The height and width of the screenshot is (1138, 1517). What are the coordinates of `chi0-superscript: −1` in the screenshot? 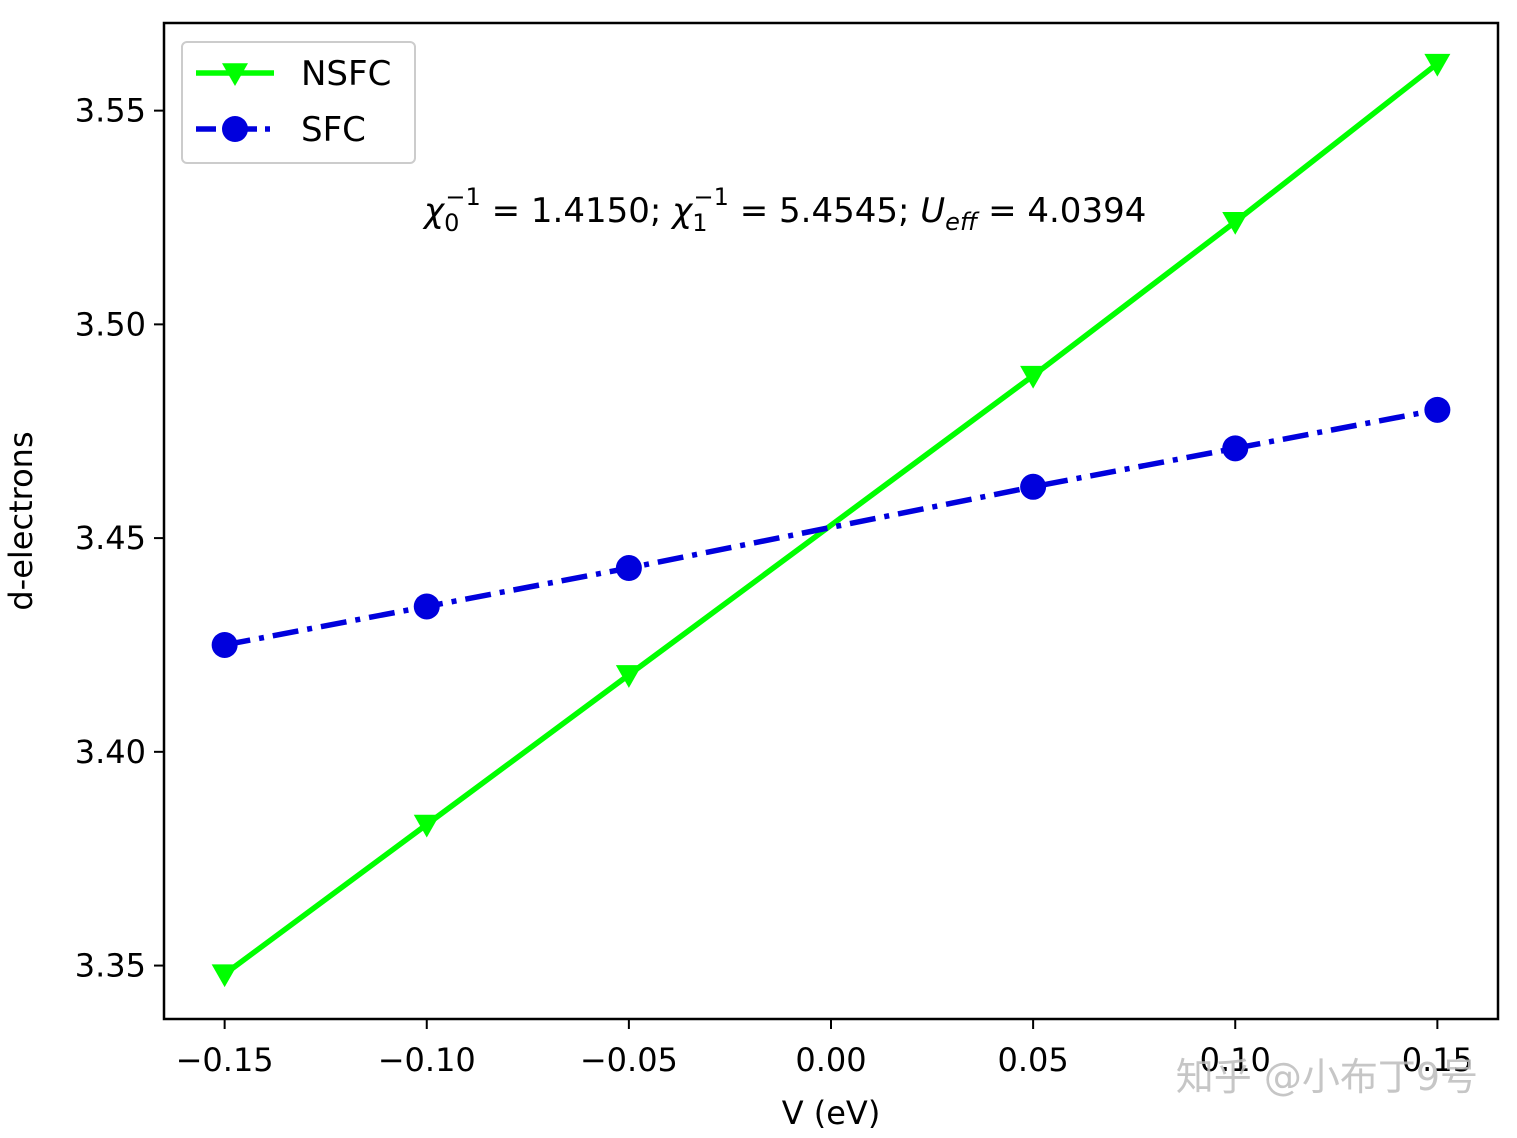 It's located at (462, 197).